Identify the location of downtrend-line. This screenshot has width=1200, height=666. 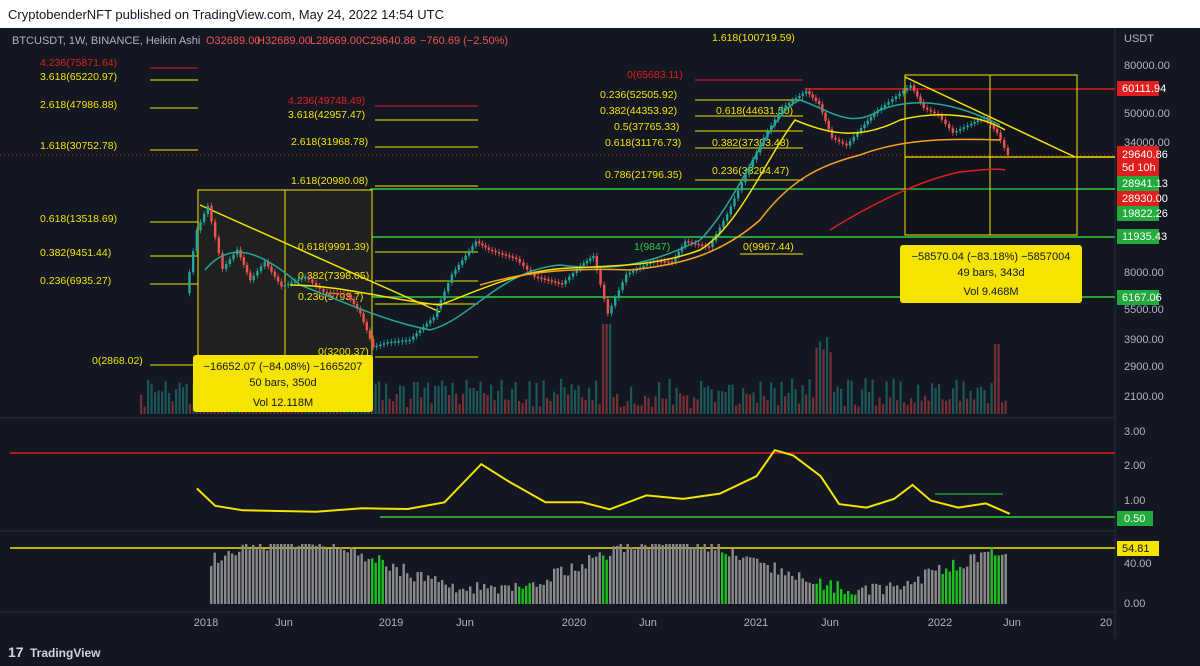
(990, 117).